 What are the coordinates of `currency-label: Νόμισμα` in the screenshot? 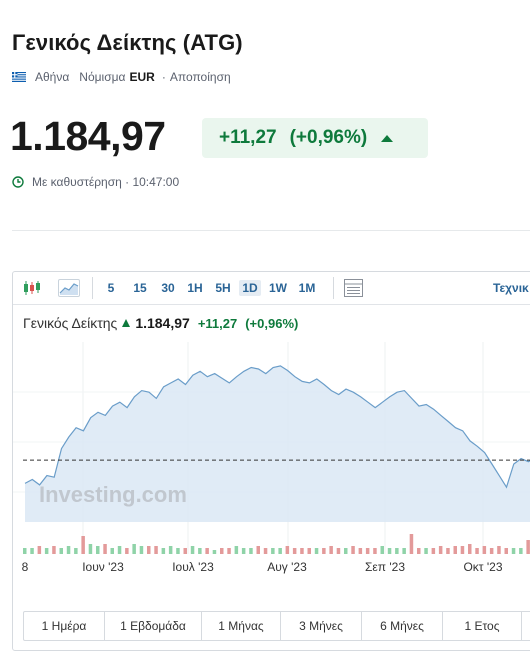 It's located at (102, 77).